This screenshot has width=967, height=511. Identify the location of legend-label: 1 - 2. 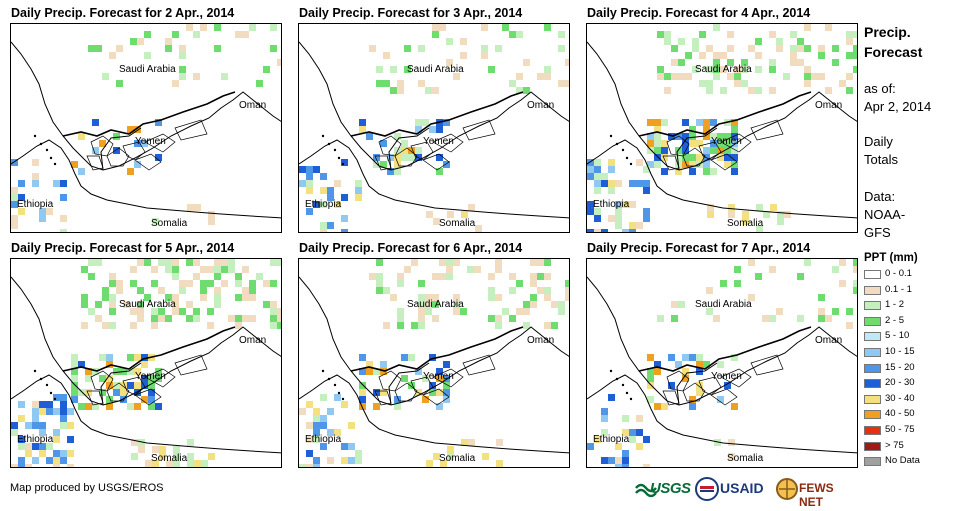
(895, 305).